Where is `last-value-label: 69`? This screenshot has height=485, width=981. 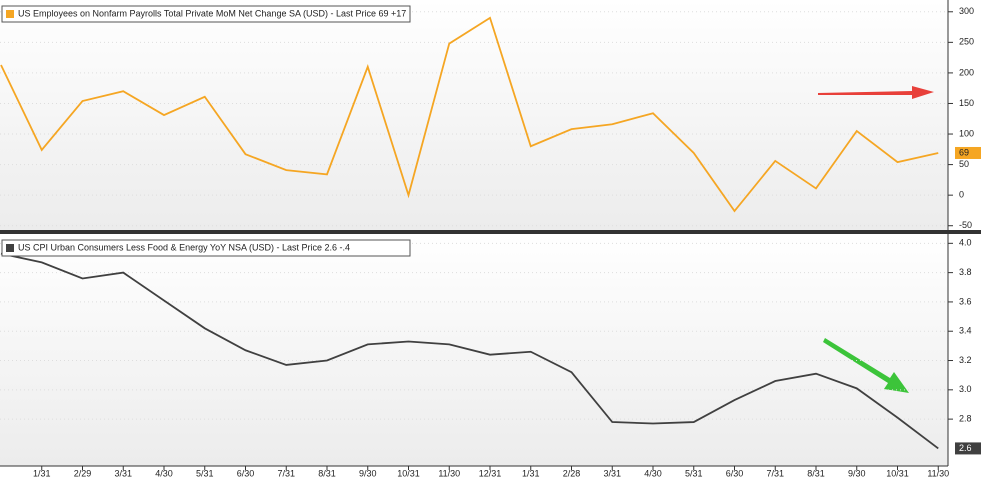
last-value-label: 69 is located at coordinates (964, 152).